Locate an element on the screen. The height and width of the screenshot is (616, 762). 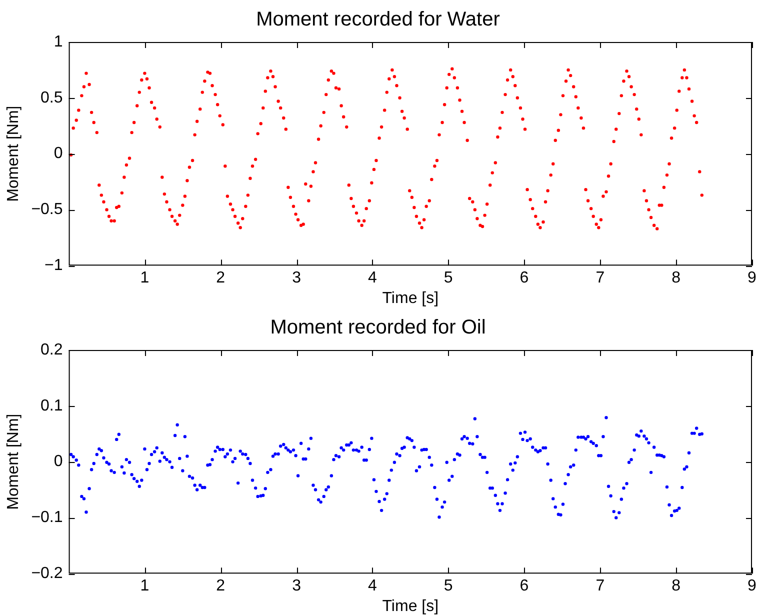
y-tick-label: 0.5 is located at coordinates (51, 97).